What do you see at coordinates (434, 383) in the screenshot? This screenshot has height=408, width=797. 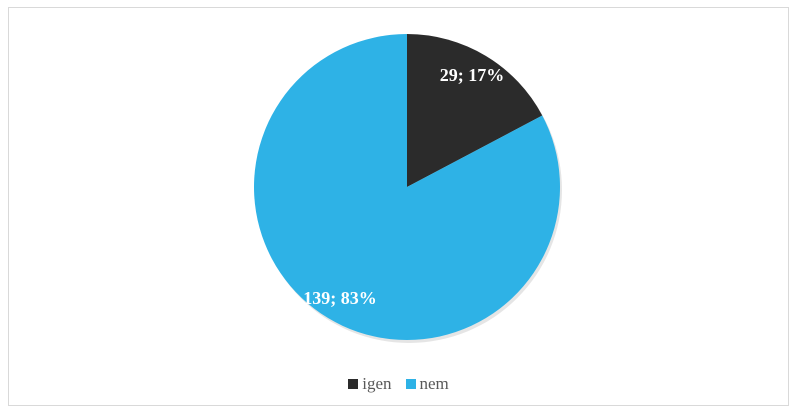 I see `legend-label-nem: nem` at bounding box center [434, 383].